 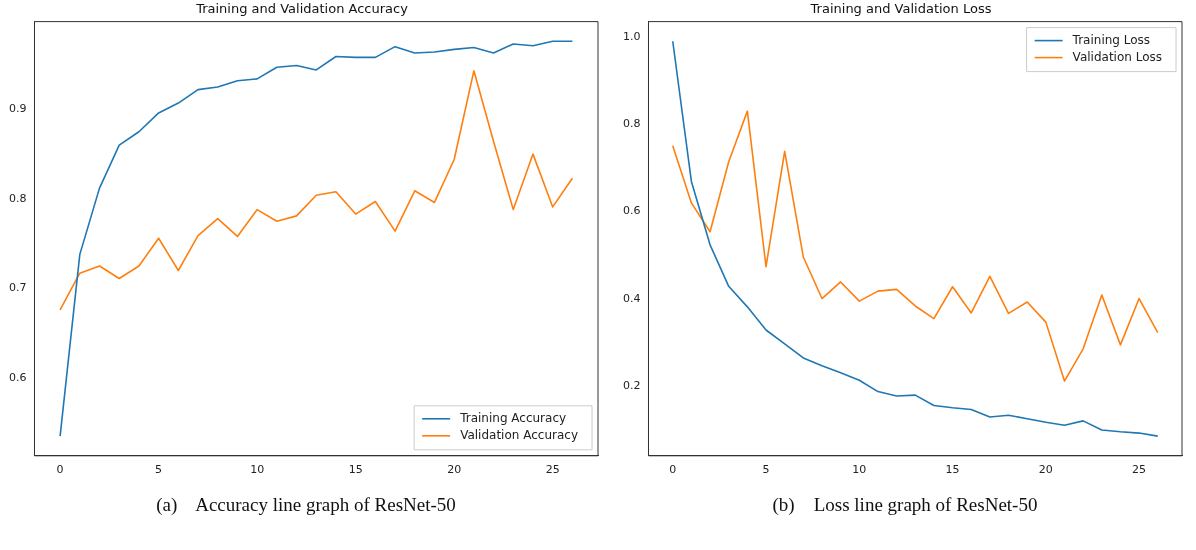 What do you see at coordinates (1117, 56) in the screenshot?
I see `legend-label: Validation Loss` at bounding box center [1117, 56].